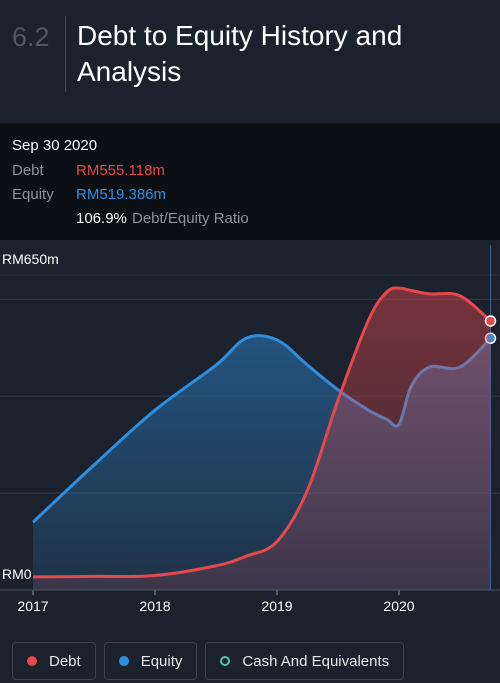  I want to click on legend-label: Cash And Equivalents, so click(316, 661).